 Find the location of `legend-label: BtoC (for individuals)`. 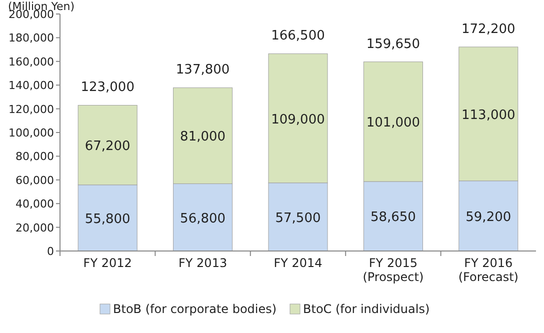

legend-label: BtoC (for individuals) is located at coordinates (366, 309).